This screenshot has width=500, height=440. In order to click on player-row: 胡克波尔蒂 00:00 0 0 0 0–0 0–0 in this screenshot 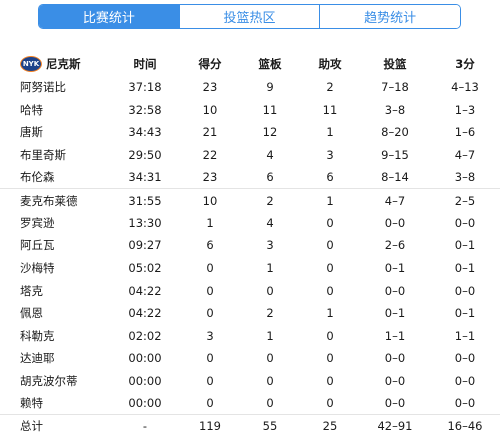, I will do `click(250, 381)`.